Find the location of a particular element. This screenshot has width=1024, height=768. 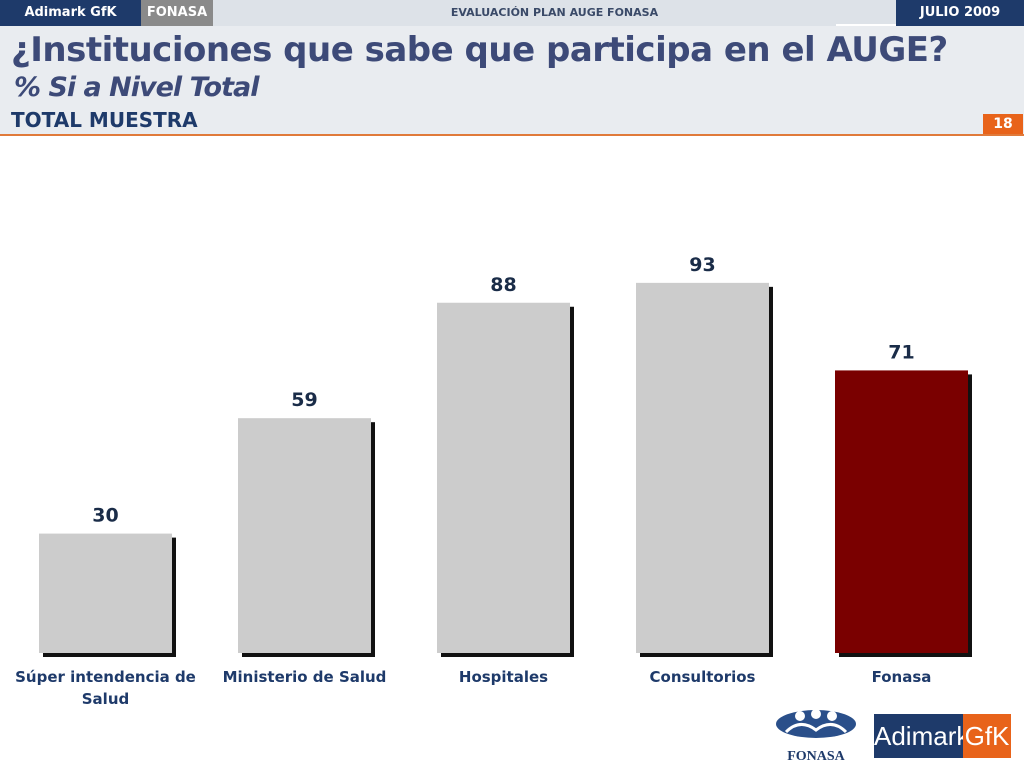

data-label: 71 is located at coordinates (901, 352).